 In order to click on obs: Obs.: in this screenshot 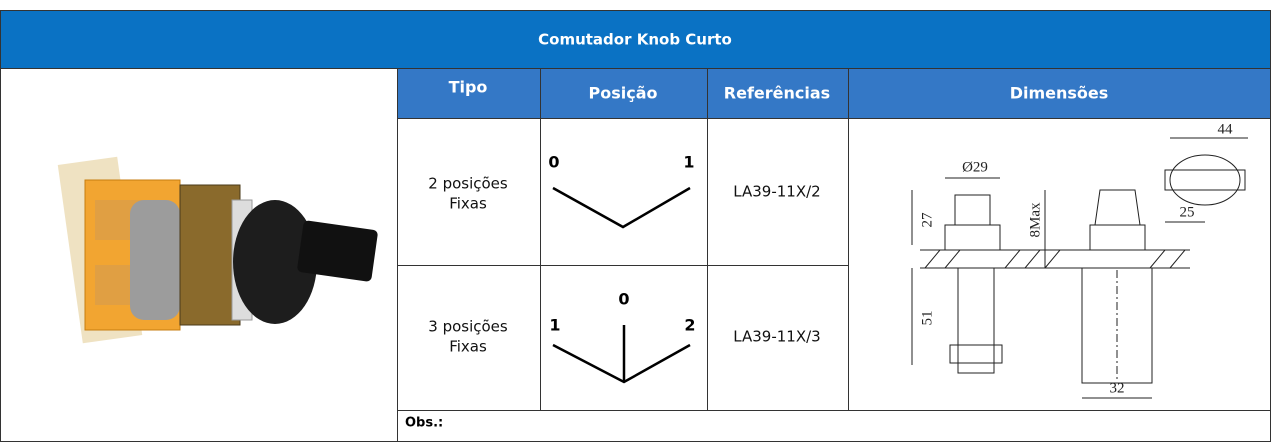, I will do `click(424, 423)`.